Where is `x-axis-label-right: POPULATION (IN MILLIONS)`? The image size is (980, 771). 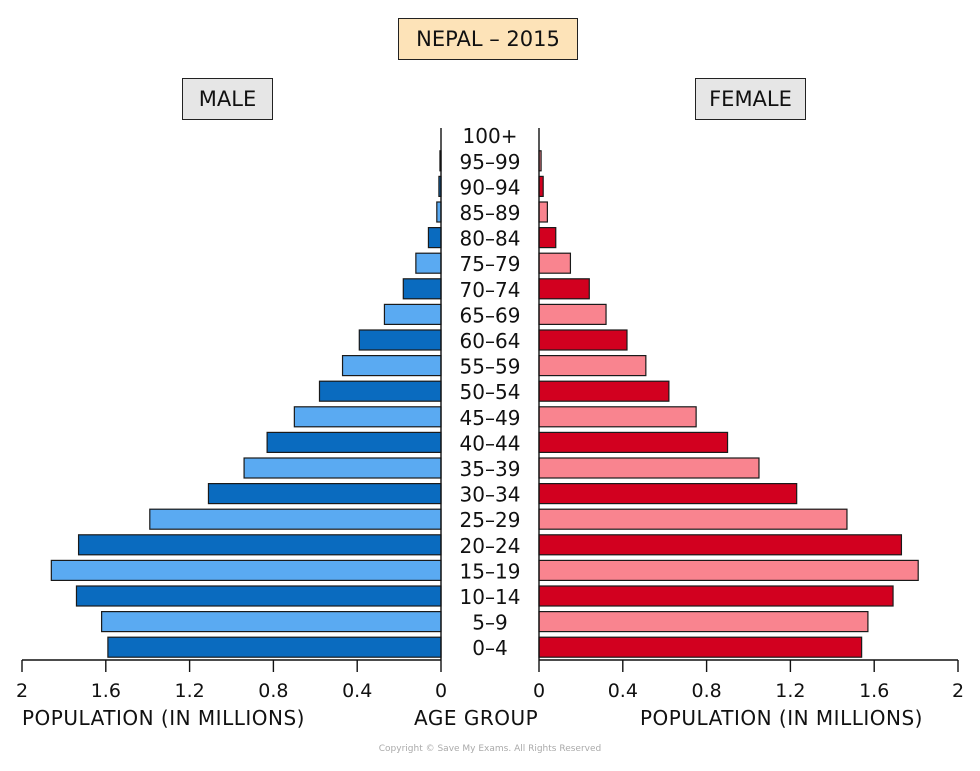 x-axis-label-right: POPULATION (IN MILLIONS) is located at coordinates (781, 718).